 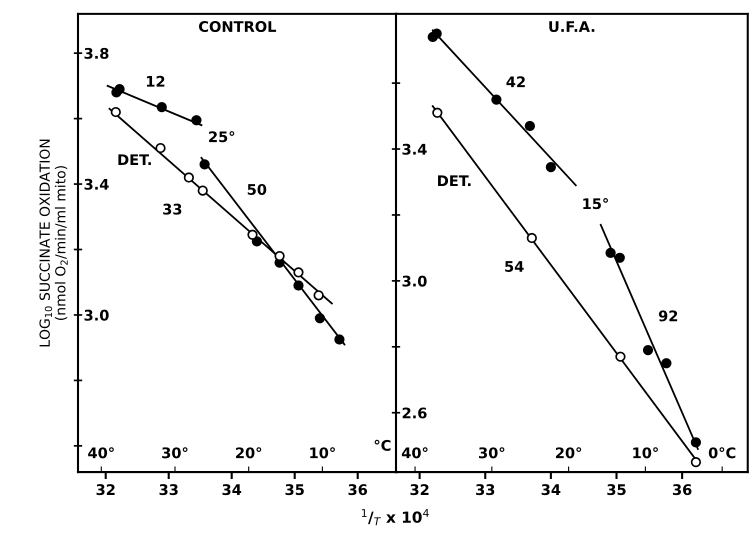 I want to click on y-tick-label: 2.6, so click(x=414, y=412).